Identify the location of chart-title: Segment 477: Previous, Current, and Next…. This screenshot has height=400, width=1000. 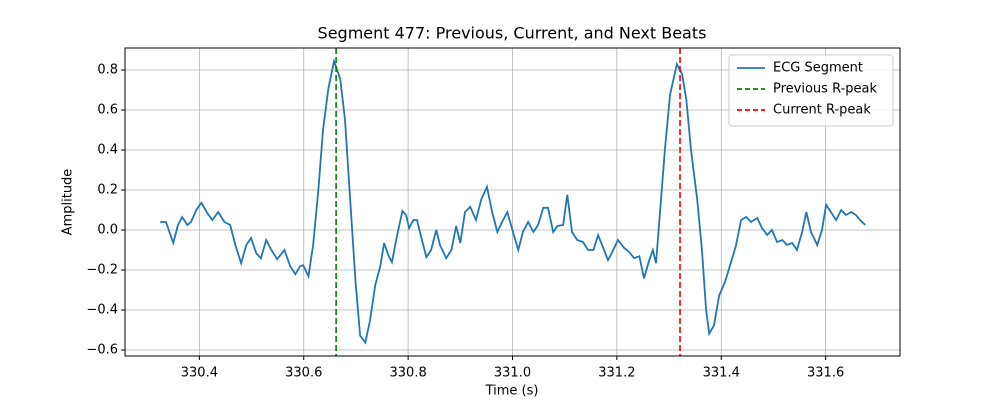
(512, 33).